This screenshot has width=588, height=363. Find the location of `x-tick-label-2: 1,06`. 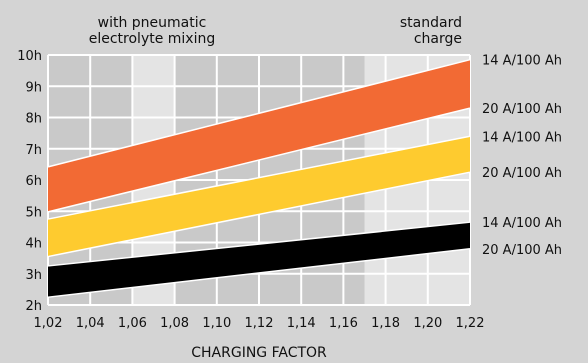

x-tick-label-2: 1,06 is located at coordinates (132, 323).